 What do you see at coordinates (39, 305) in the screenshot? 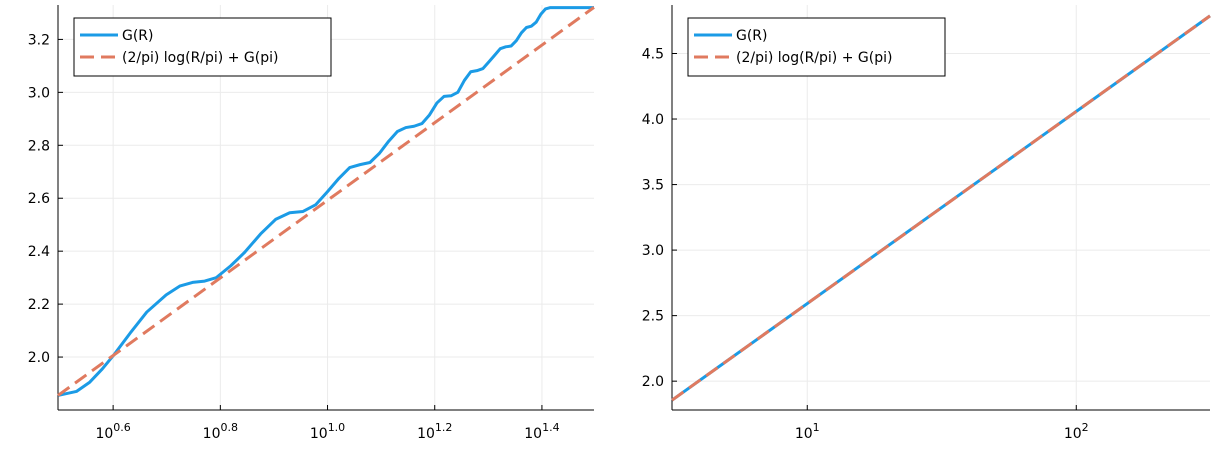
I see `y-tick-label: 2.2` at bounding box center [39, 305].